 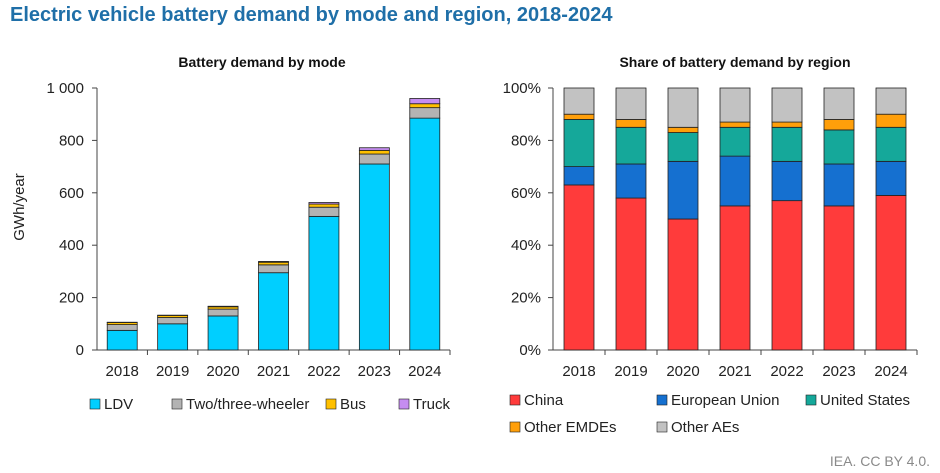 I want to click on y-tick-label: 1 000, so click(x=65, y=88).